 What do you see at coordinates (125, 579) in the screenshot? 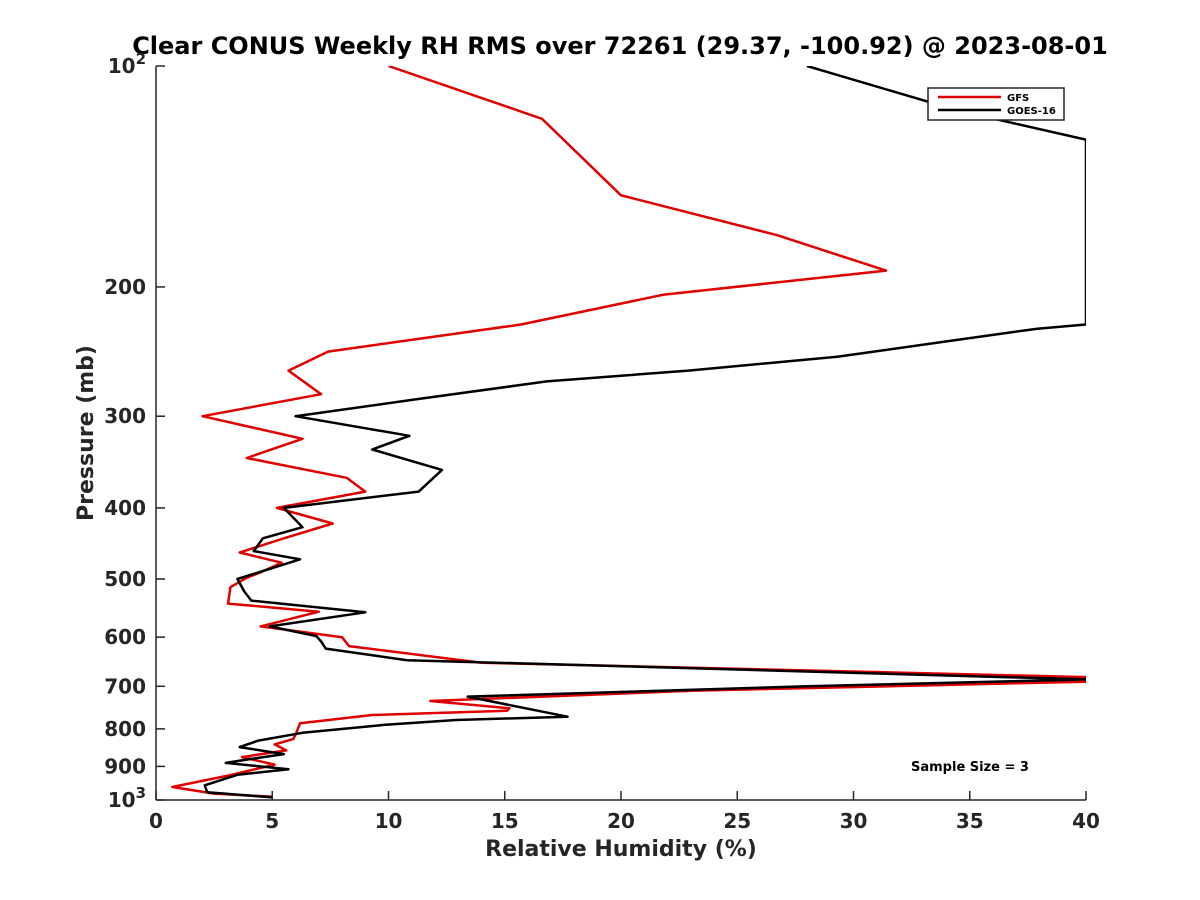
I see `y-tick-label: 500` at bounding box center [125, 579].